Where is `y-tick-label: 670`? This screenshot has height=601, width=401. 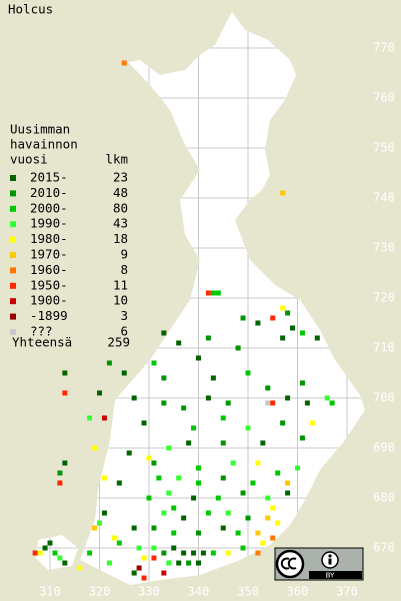 y-tick-label: 670 is located at coordinates (384, 548).